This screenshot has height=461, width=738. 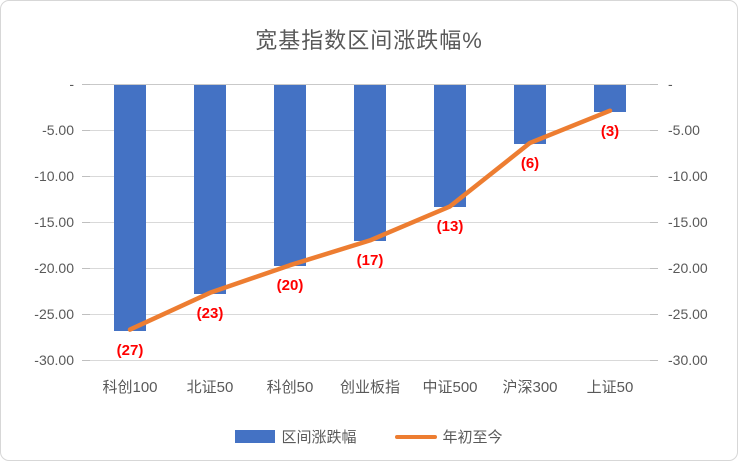 I want to click on x-axis-label: 科创100, so click(x=130, y=387).